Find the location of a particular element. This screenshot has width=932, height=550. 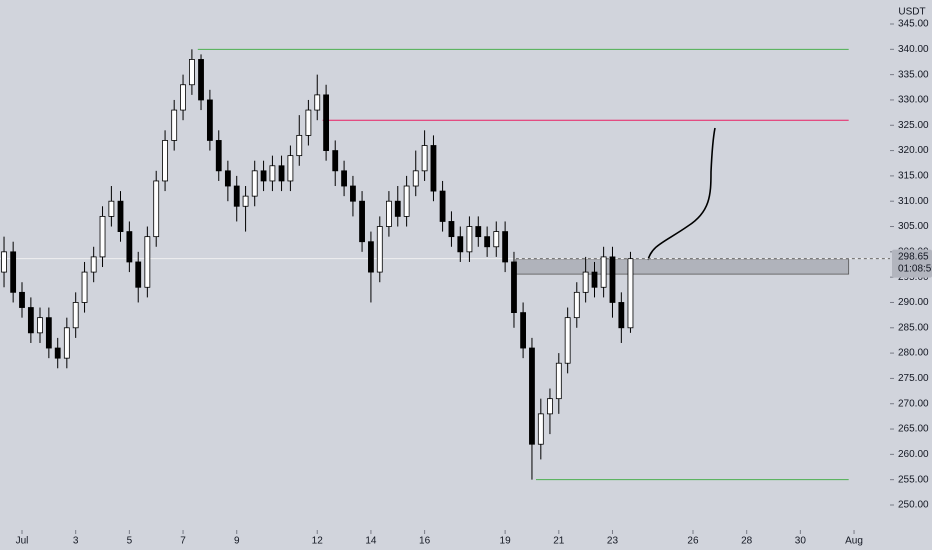

y-tick-label: 250.00 is located at coordinates (913, 505).